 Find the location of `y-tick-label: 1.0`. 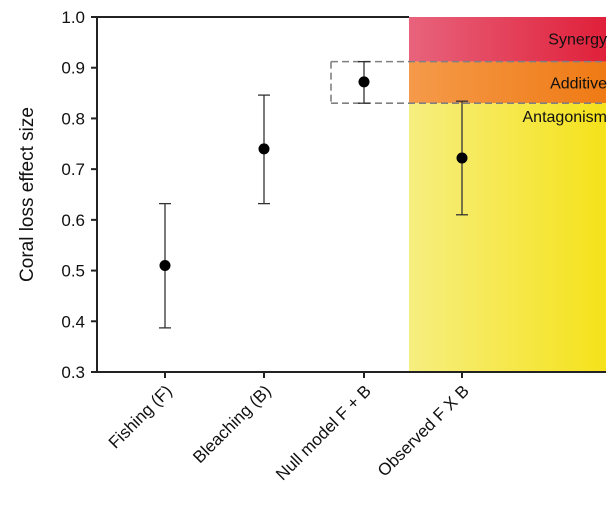

y-tick-label: 1.0 is located at coordinates (73, 17).